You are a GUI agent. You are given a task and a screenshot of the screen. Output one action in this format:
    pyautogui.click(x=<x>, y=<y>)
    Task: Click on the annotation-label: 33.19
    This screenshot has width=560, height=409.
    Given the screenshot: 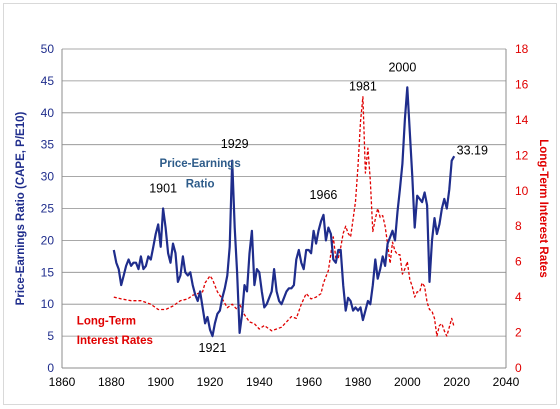 What is the action you would take?
    pyautogui.click(x=472, y=150)
    